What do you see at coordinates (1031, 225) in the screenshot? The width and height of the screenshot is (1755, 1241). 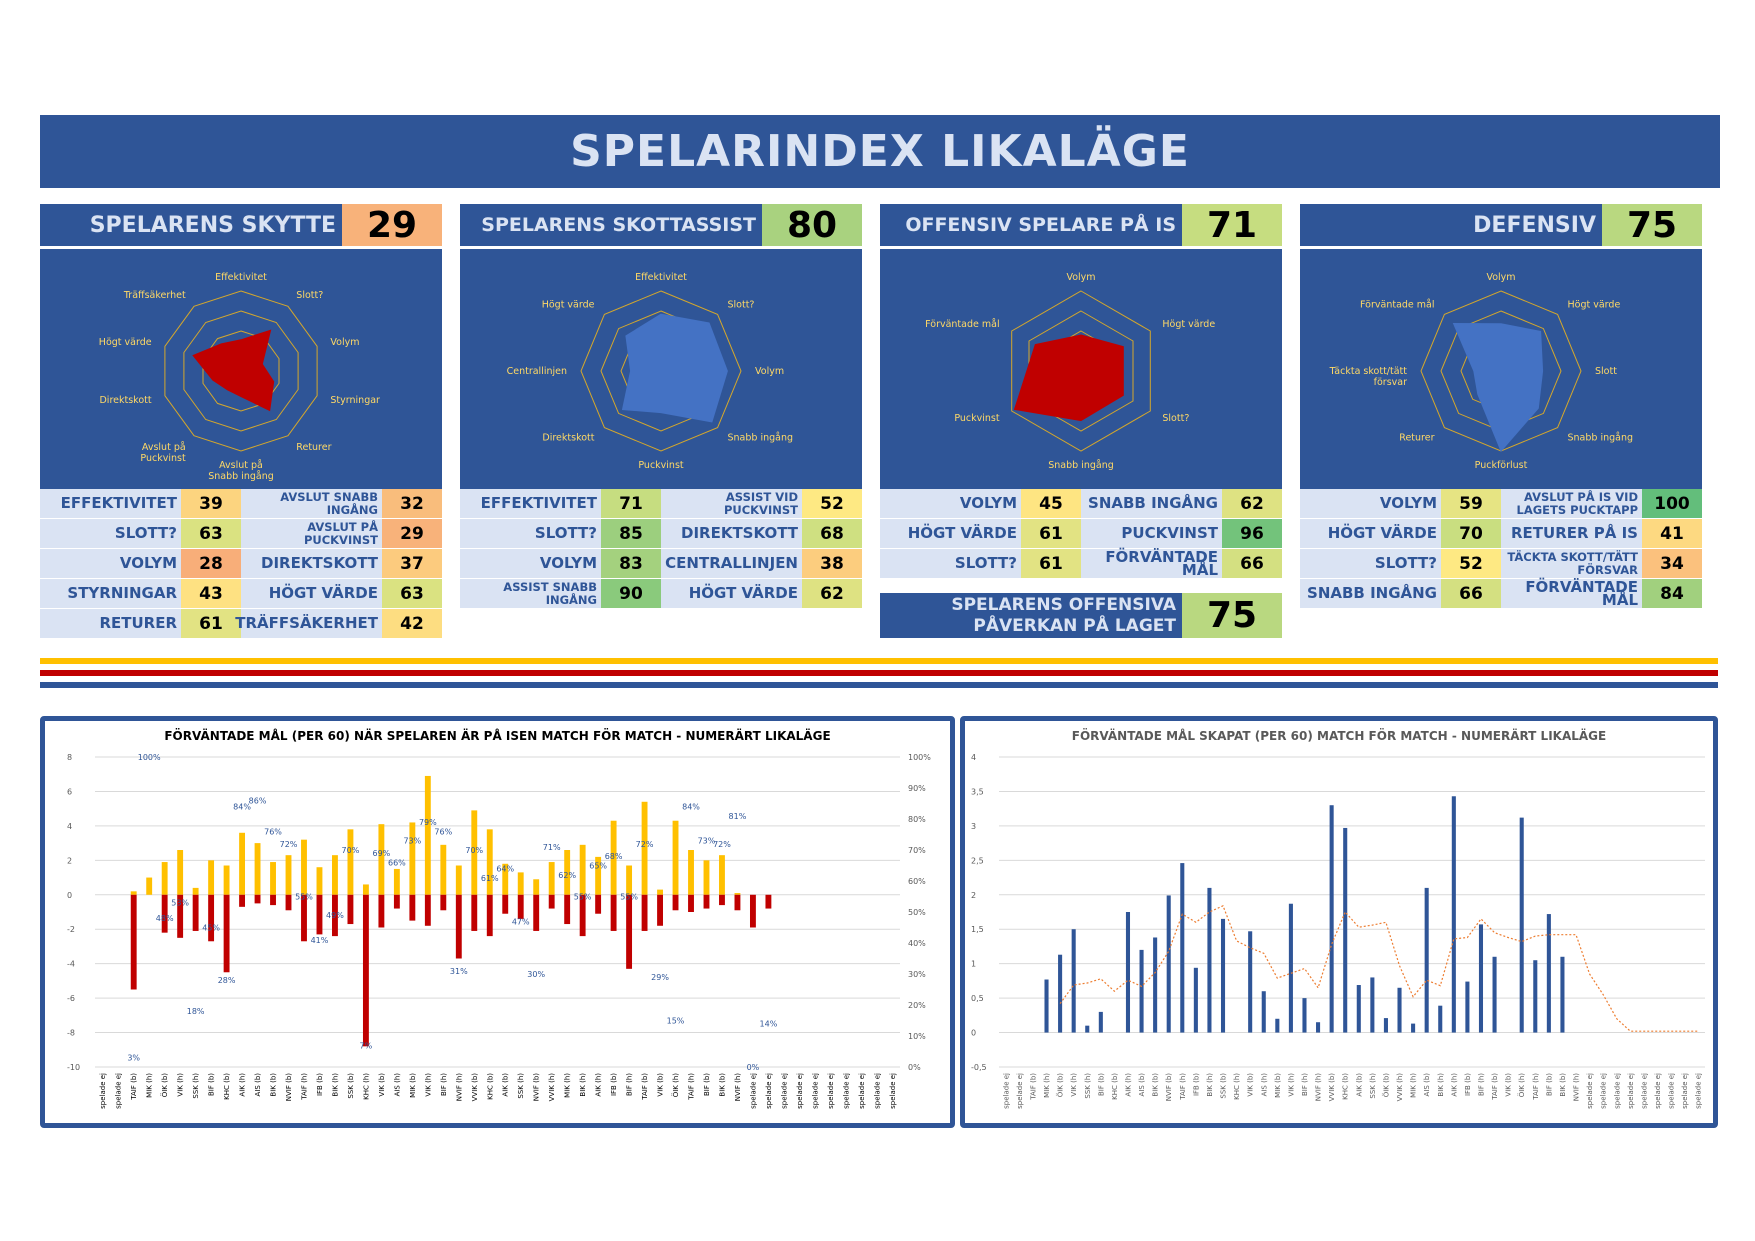 I see `panel-header-name: OFFENSIV SPELARE PÅ IS` at bounding box center [1031, 225].